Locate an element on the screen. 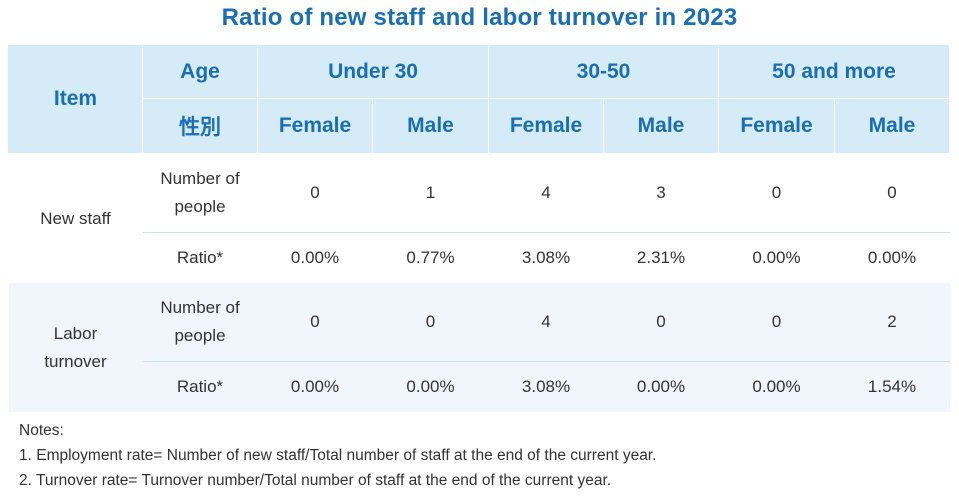 This screenshot has width=959, height=496. group-label-labor-turnover: Labor turnover is located at coordinates (75, 347).